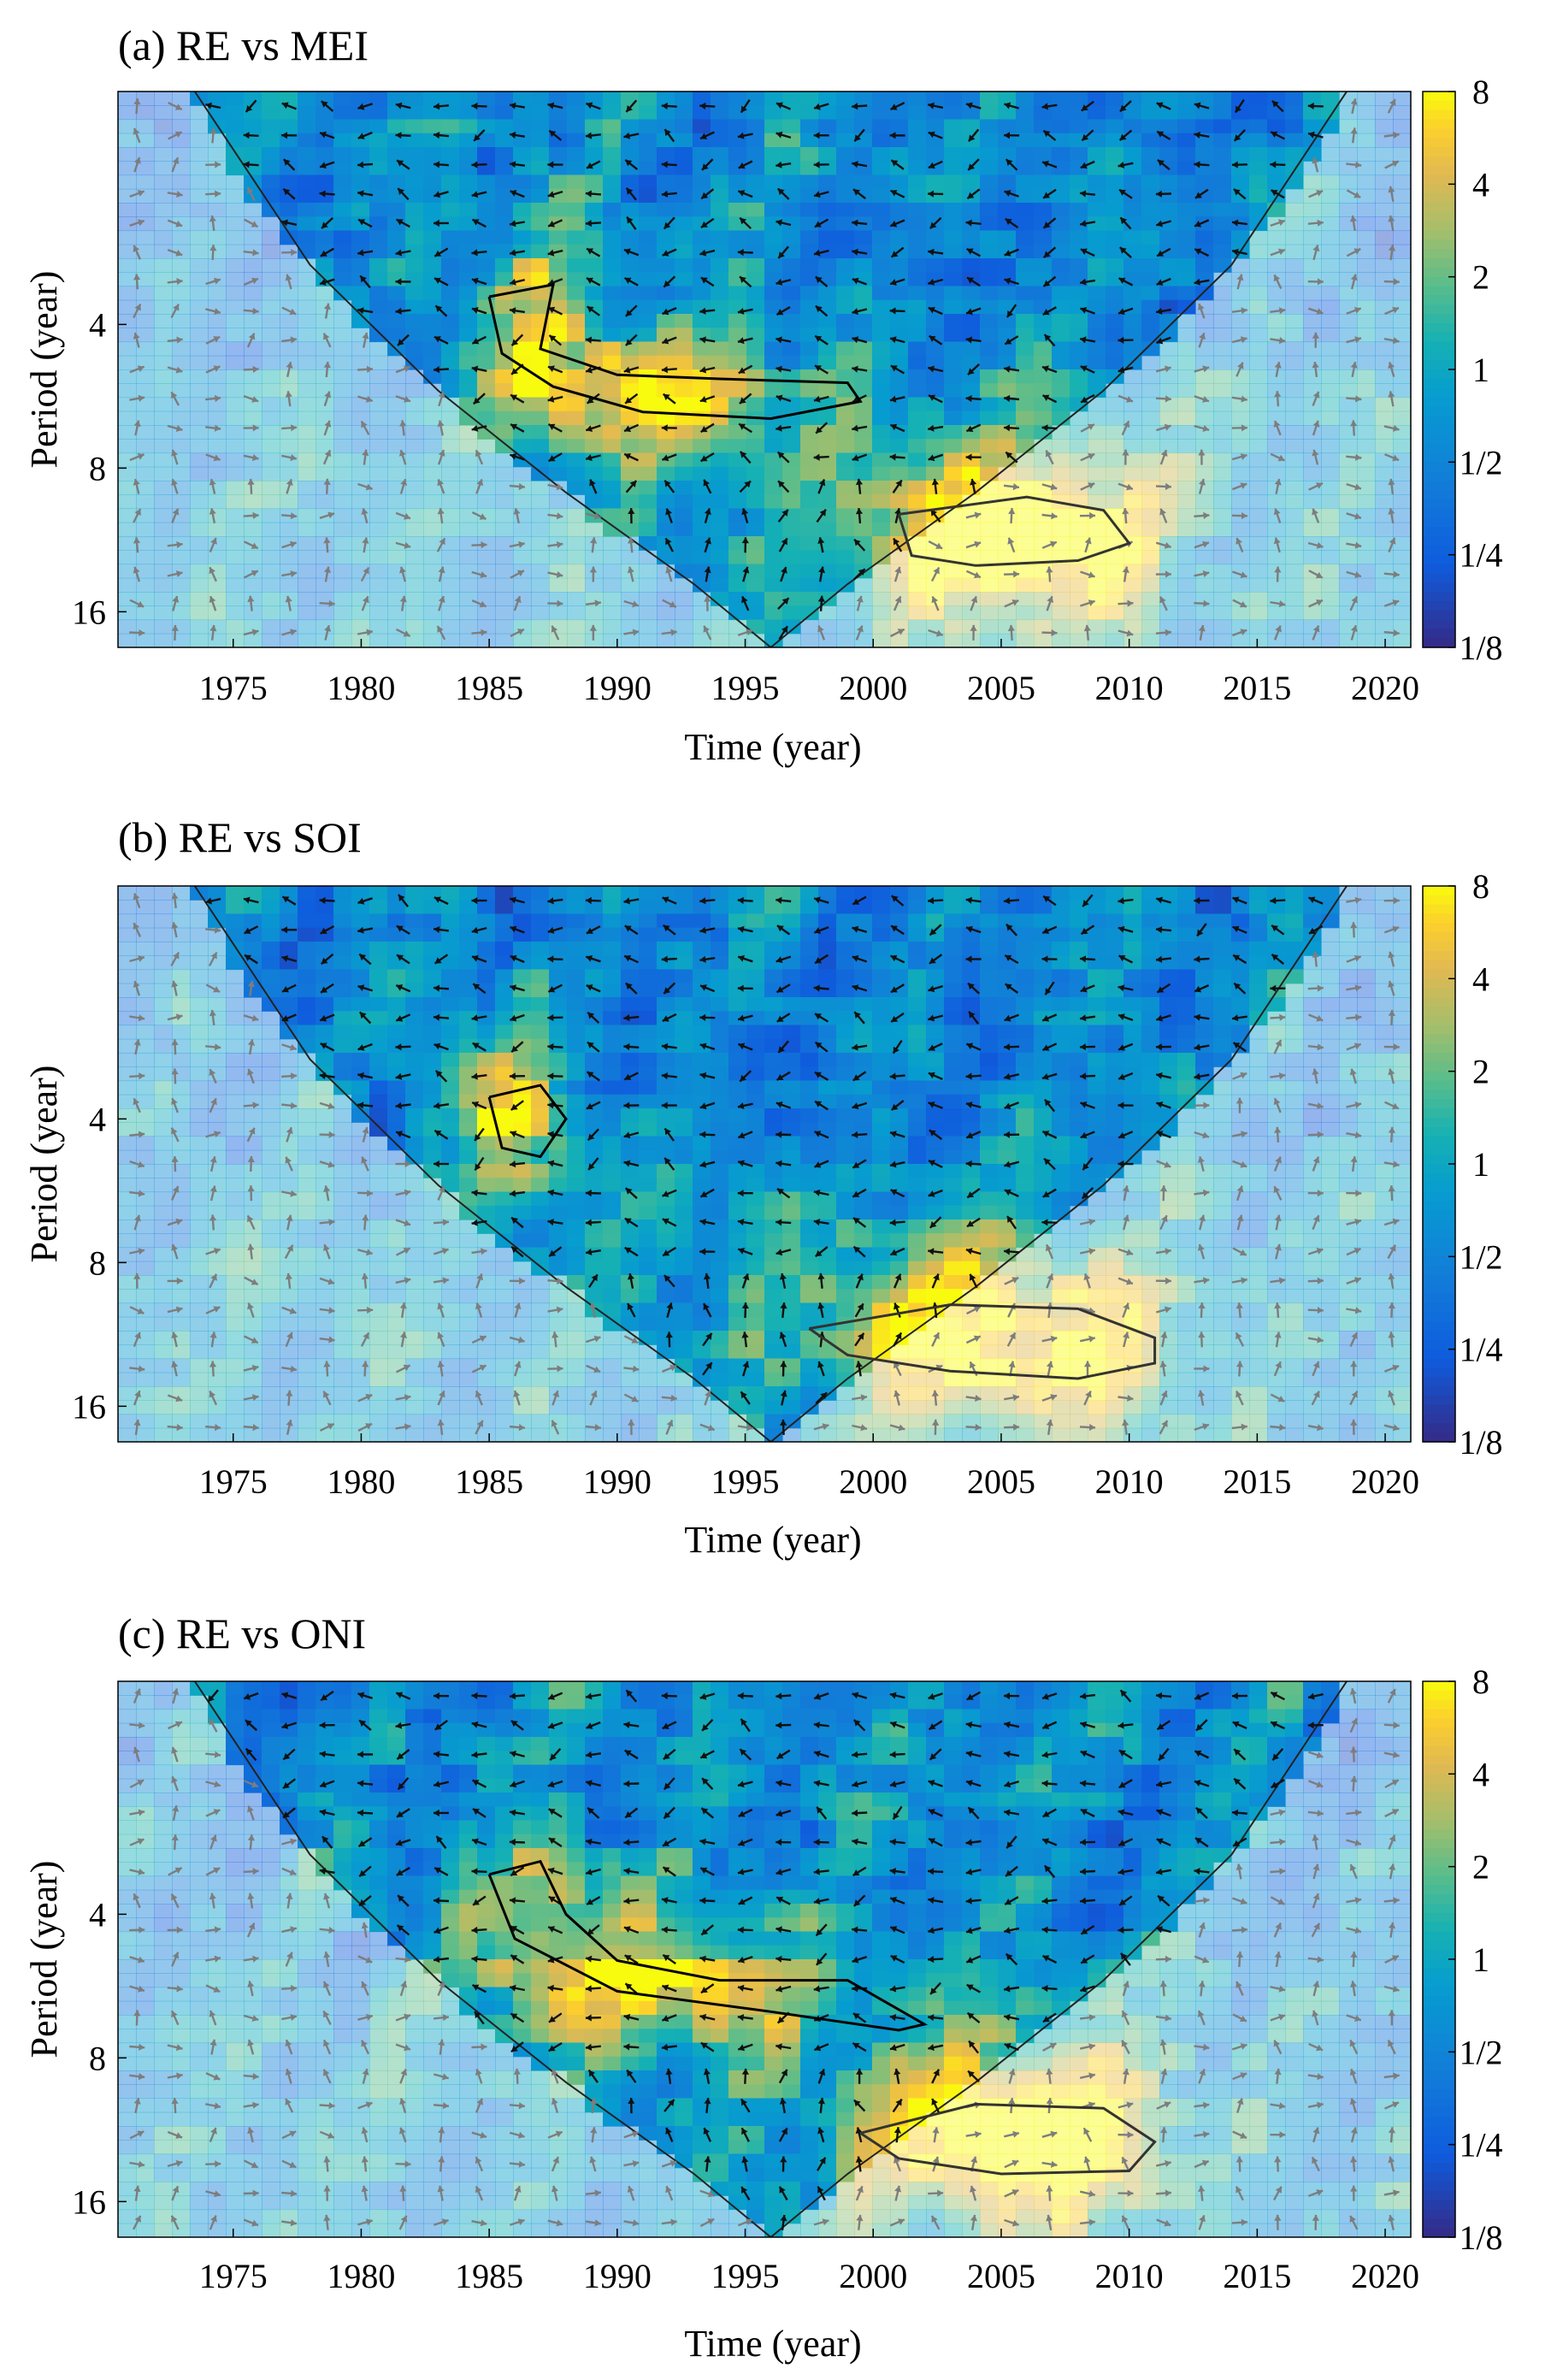  I want to click on colorbar-segment, so click(1439, 124).